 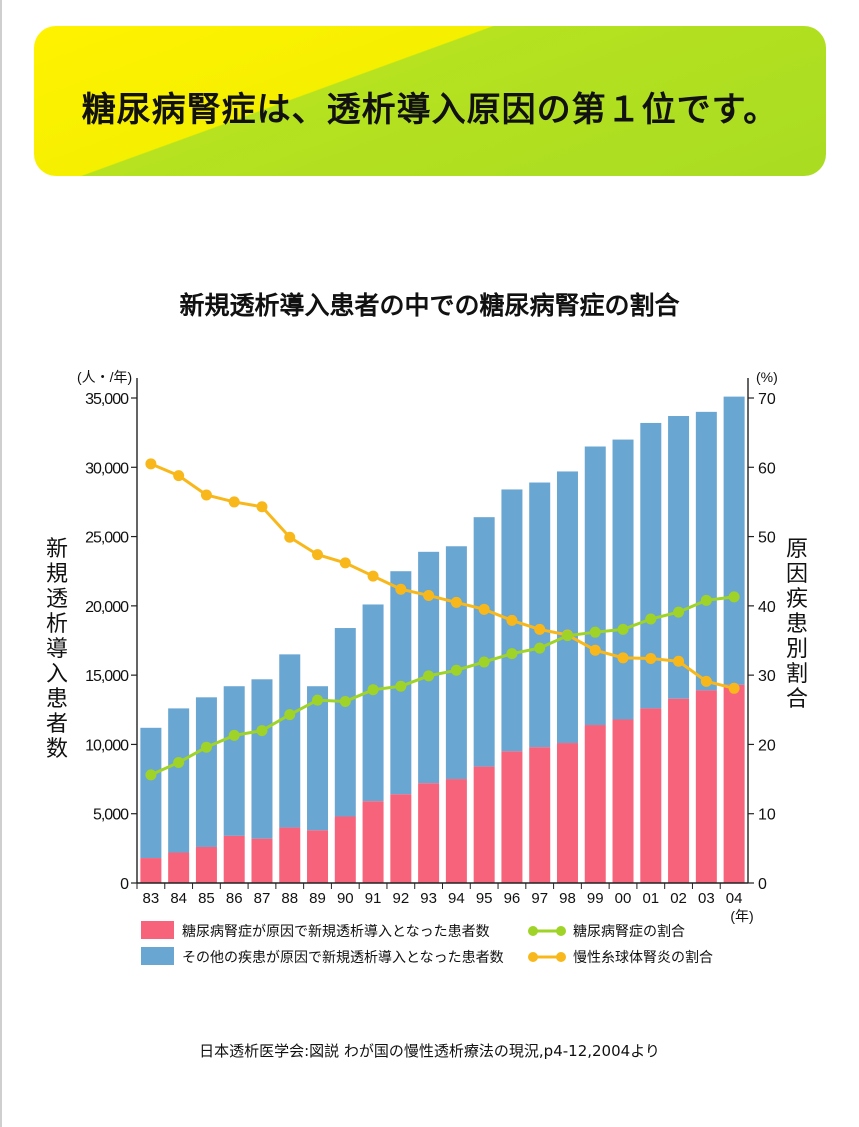 I want to click on x-tick-label: 97, so click(x=539, y=898).